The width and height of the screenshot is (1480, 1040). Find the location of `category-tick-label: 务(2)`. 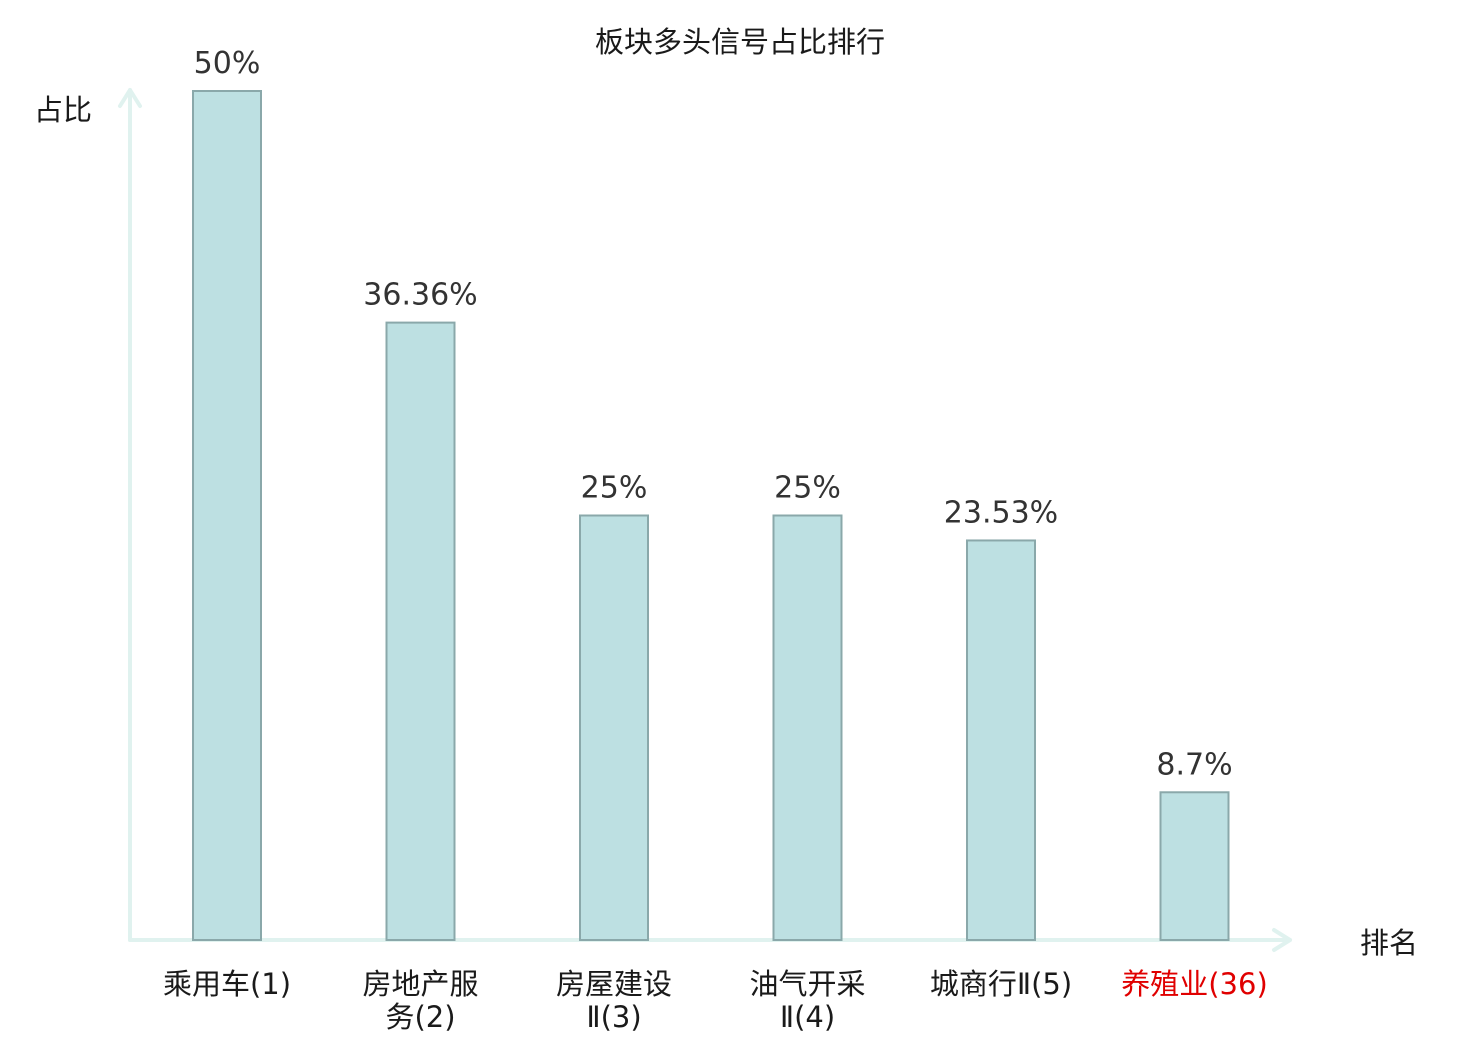

category-tick-label: 务(2) is located at coordinates (420, 1017).